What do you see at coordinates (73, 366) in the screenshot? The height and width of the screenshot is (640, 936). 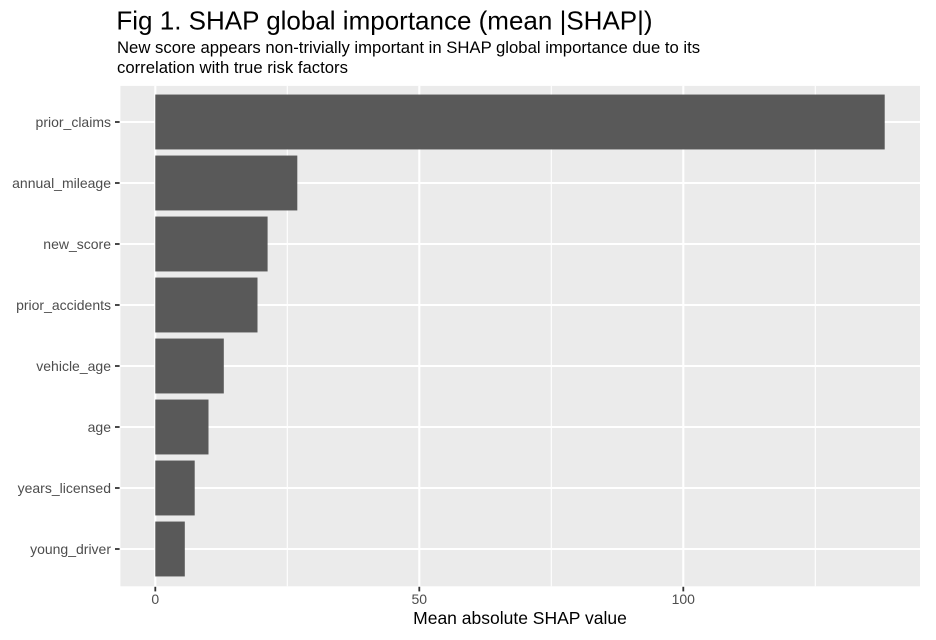 I see `svg-text: vehicle_age` at bounding box center [73, 366].